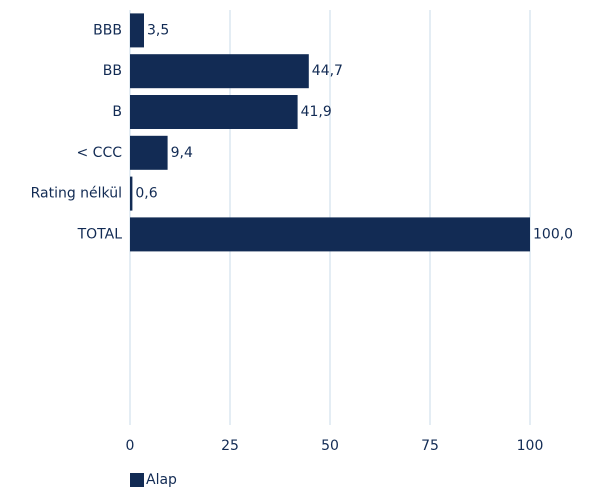  What do you see at coordinates (99, 153) in the screenshot?
I see `y-tick-label: < CCC` at bounding box center [99, 153].